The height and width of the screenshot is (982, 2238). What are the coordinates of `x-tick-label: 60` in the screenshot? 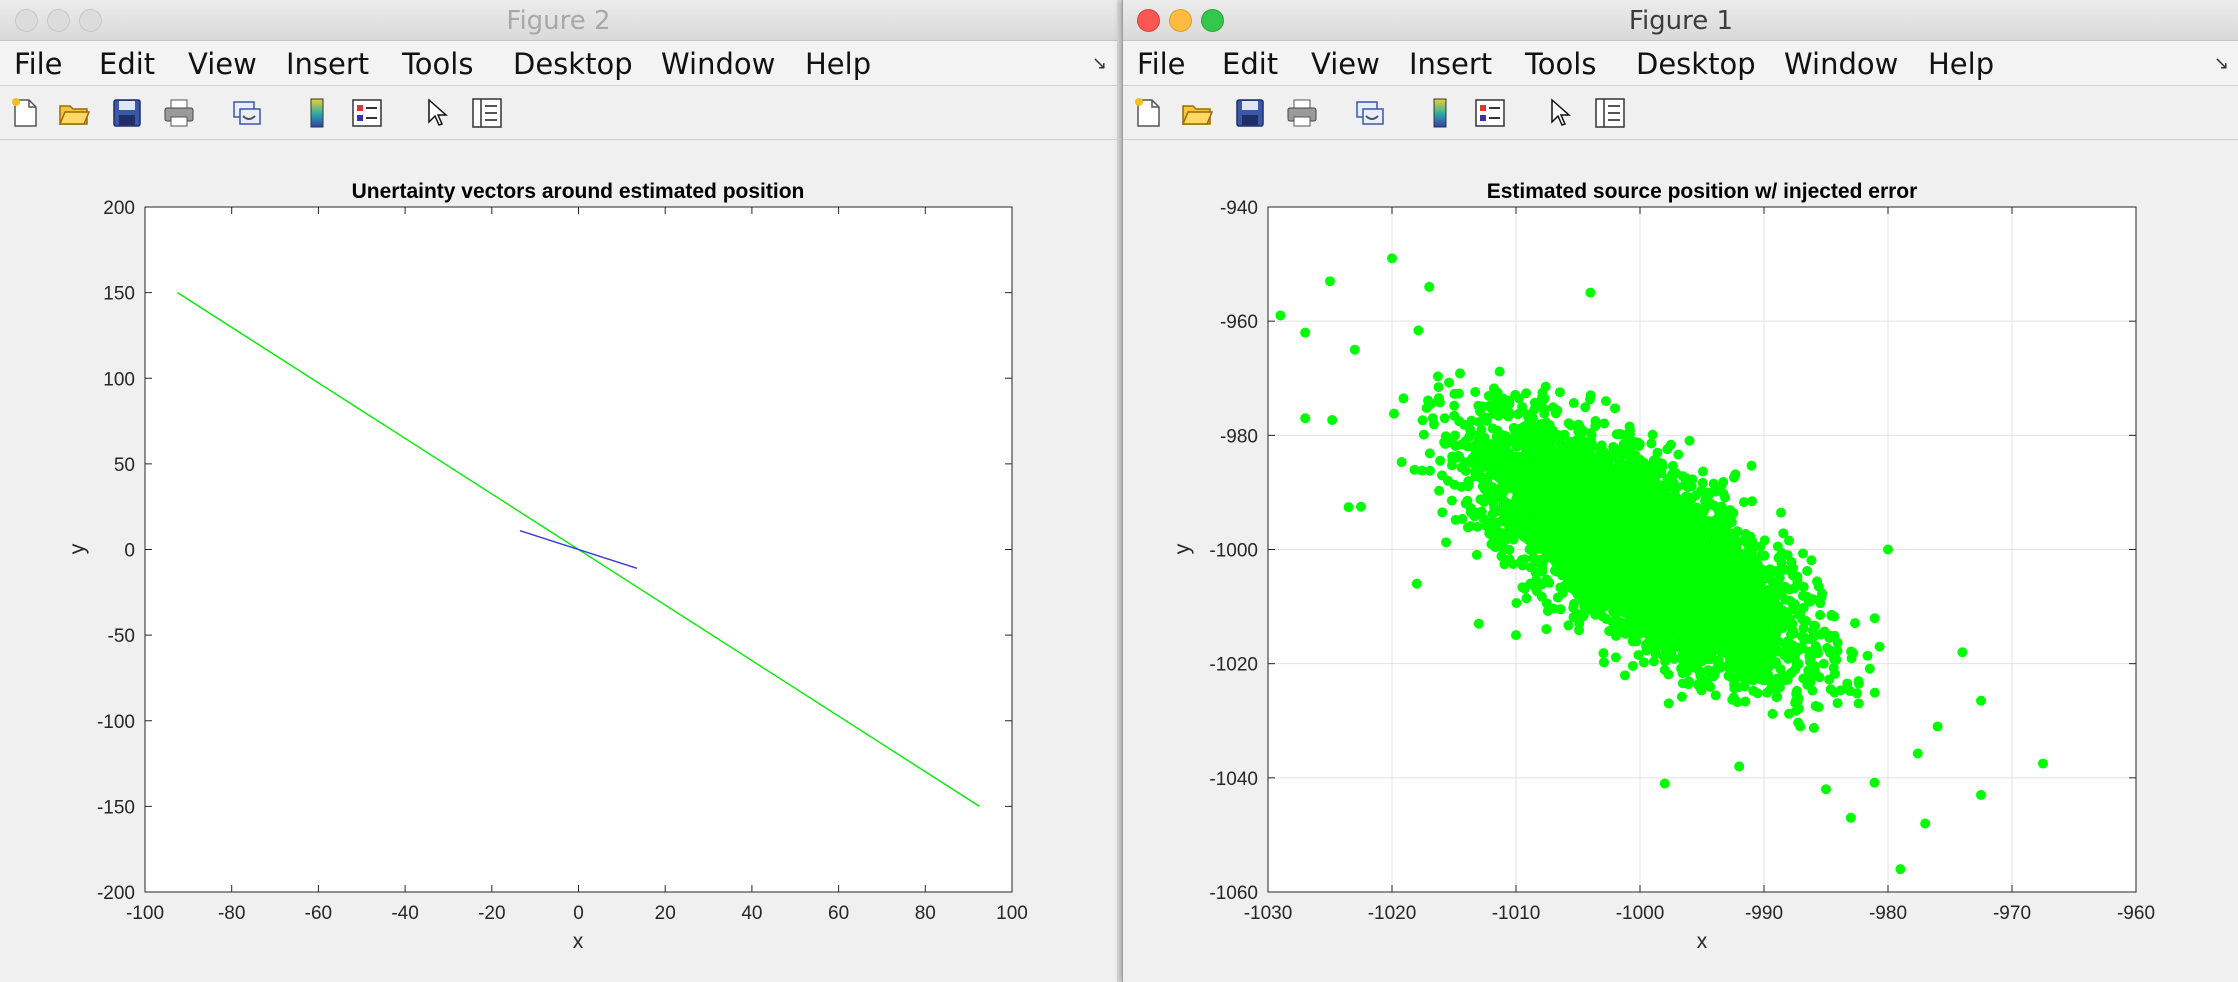 It's located at (838, 913).